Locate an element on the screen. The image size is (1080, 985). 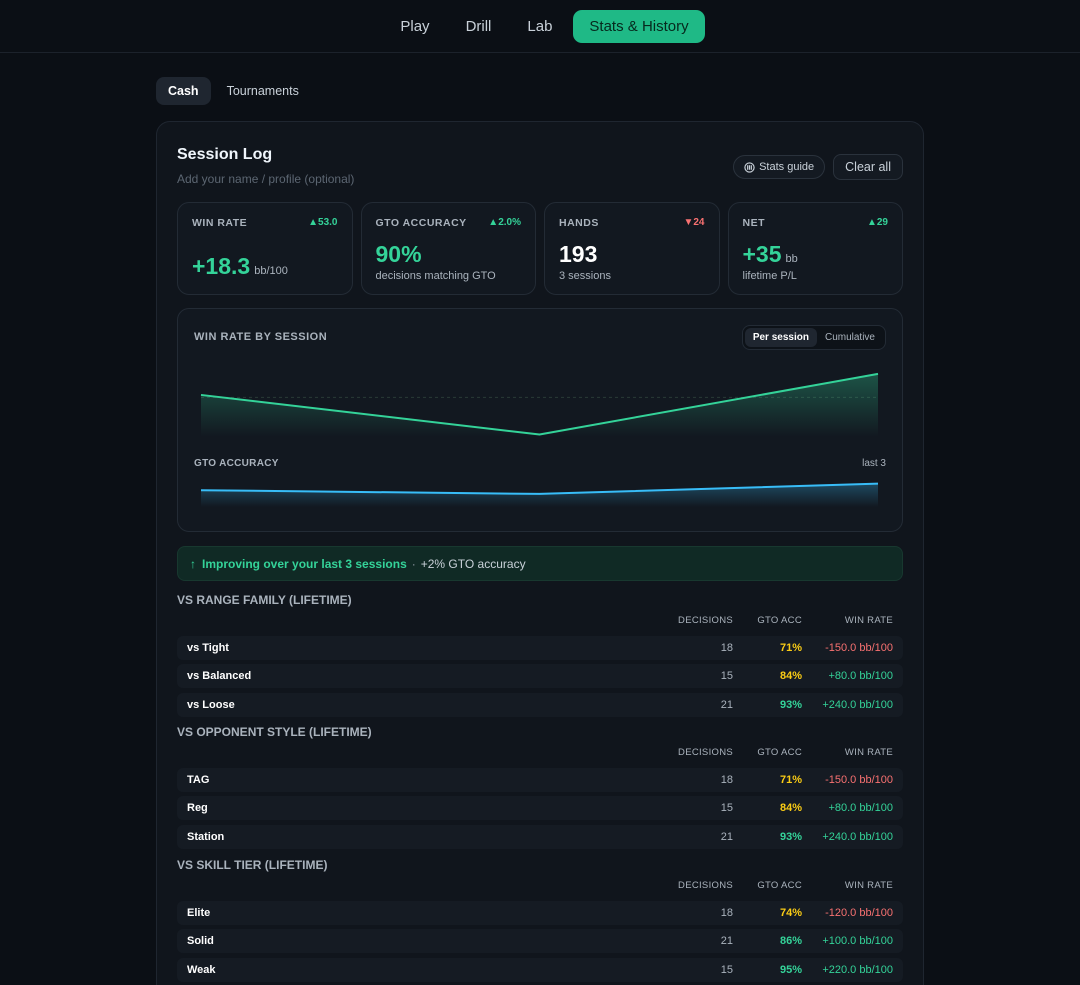
win-rate-series-area is located at coordinates (539, 405).